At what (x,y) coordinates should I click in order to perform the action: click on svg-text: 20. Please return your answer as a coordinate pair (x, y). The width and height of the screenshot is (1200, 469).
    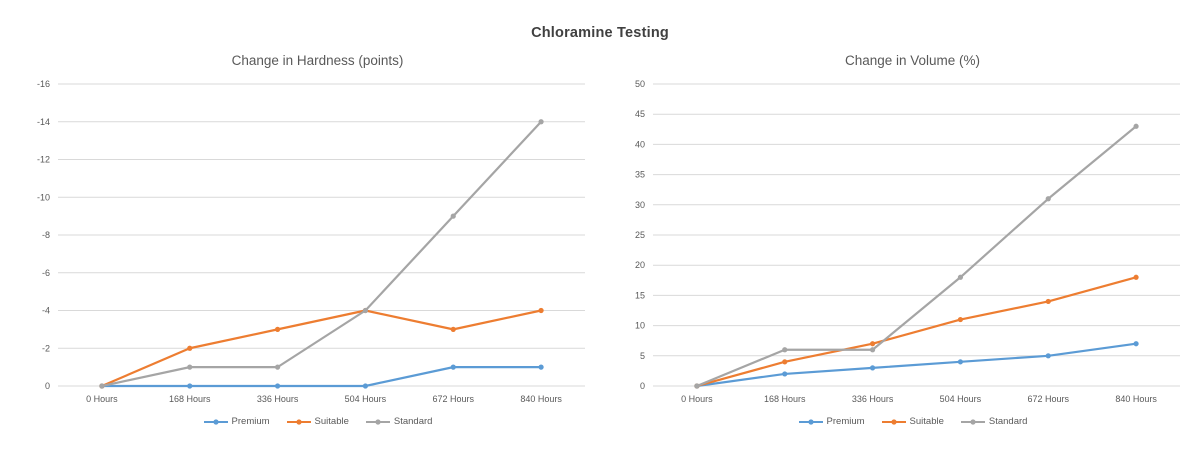
    Looking at the image, I should click on (640, 265).